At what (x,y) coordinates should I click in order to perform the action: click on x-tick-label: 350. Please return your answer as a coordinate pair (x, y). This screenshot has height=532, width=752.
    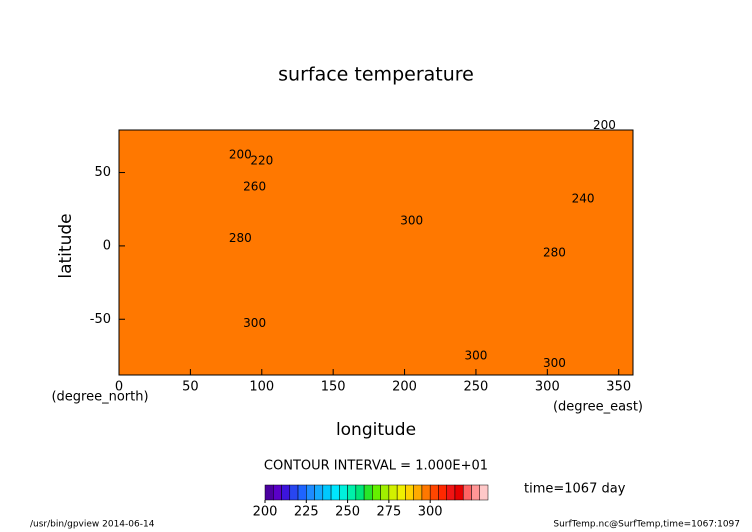
    Looking at the image, I should click on (618, 387).